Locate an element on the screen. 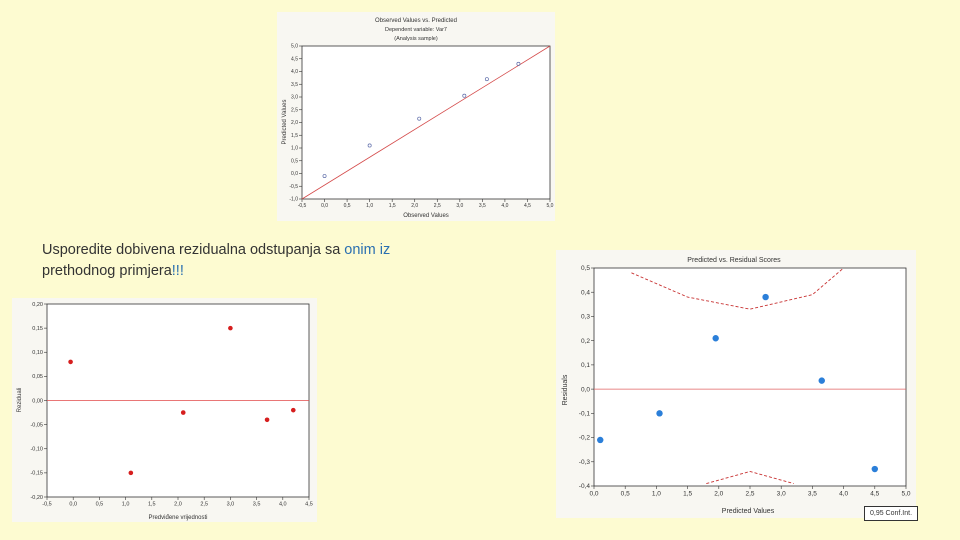  y-tick-label: 0,15 is located at coordinates (37, 329).